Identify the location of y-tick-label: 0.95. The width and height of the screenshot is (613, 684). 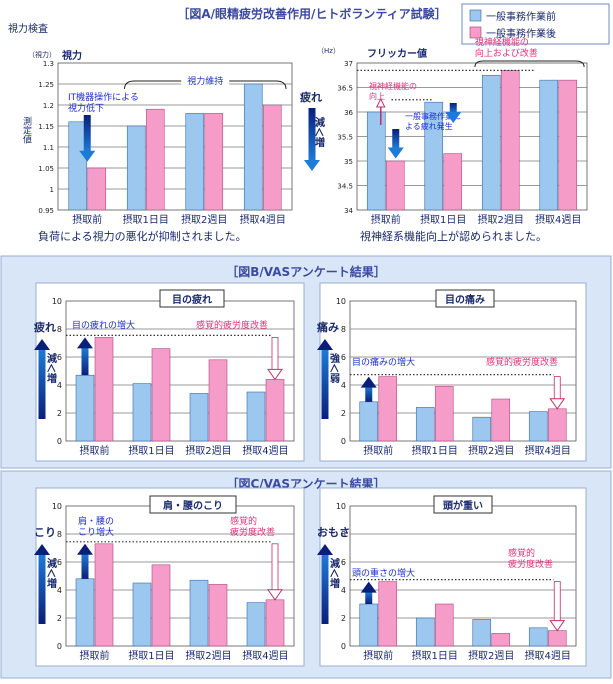
(46, 211).